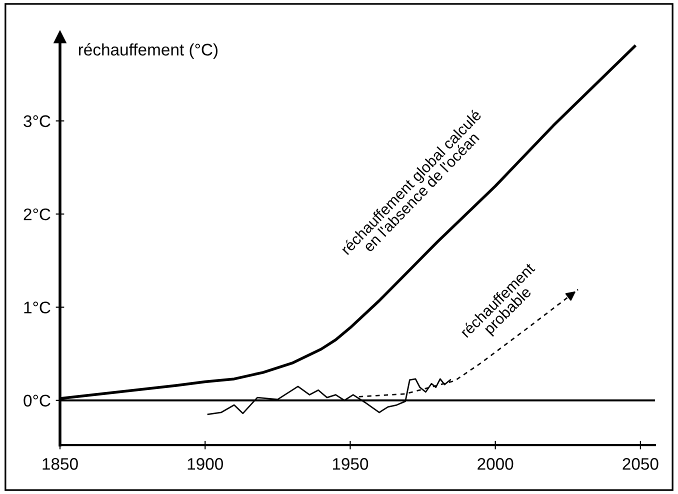  What do you see at coordinates (148, 51) in the screenshot?
I see `y-axis-title: réchauffement (°C)` at bounding box center [148, 51].